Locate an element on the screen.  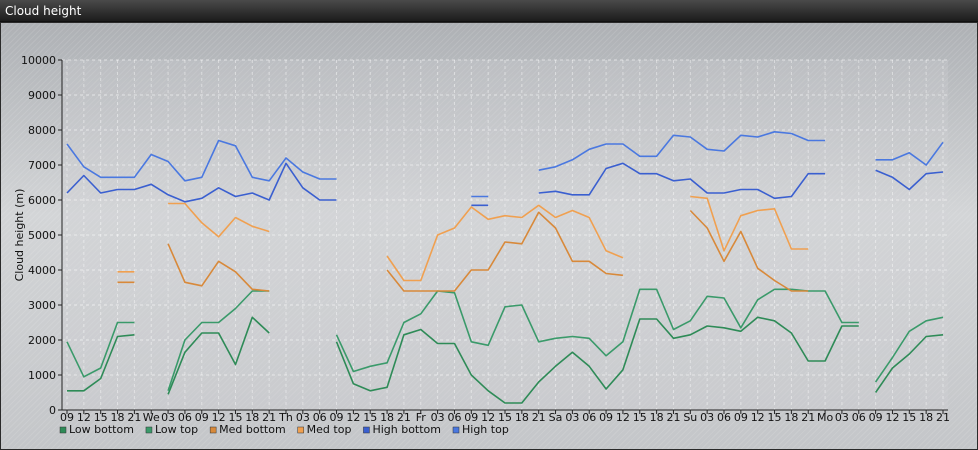
legend-swatch-med-bottom is located at coordinates (213, 430).